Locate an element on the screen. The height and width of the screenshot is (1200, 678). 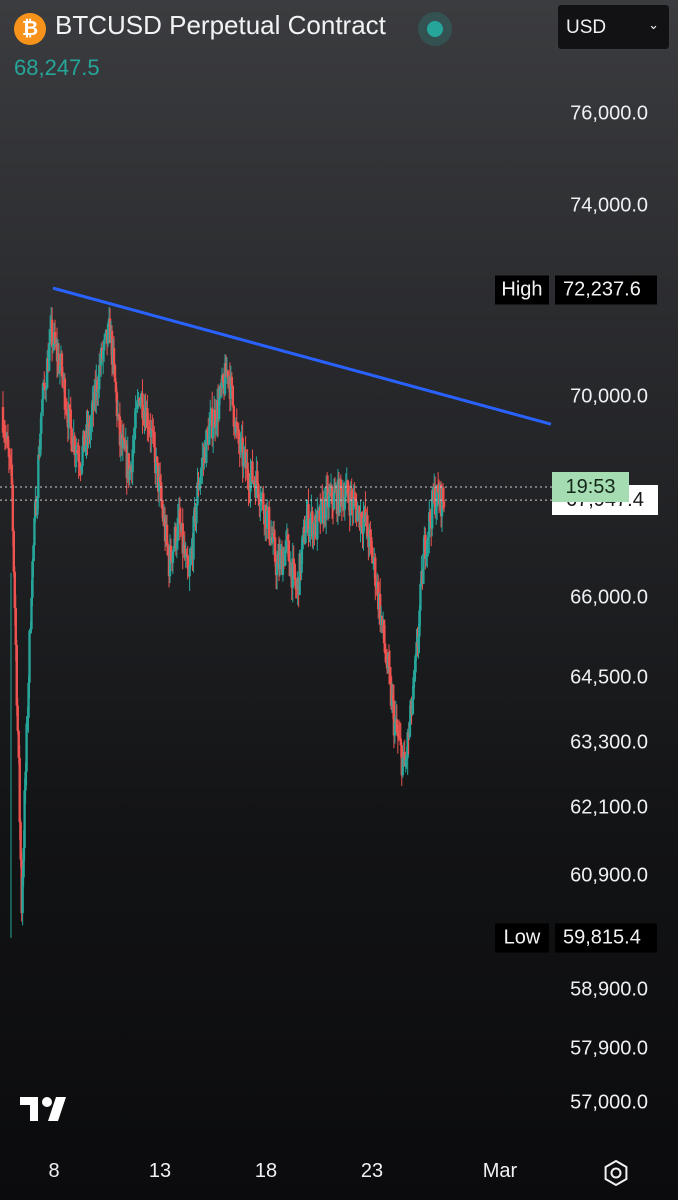
time-tick-label: 23 is located at coordinates (372, 1171).